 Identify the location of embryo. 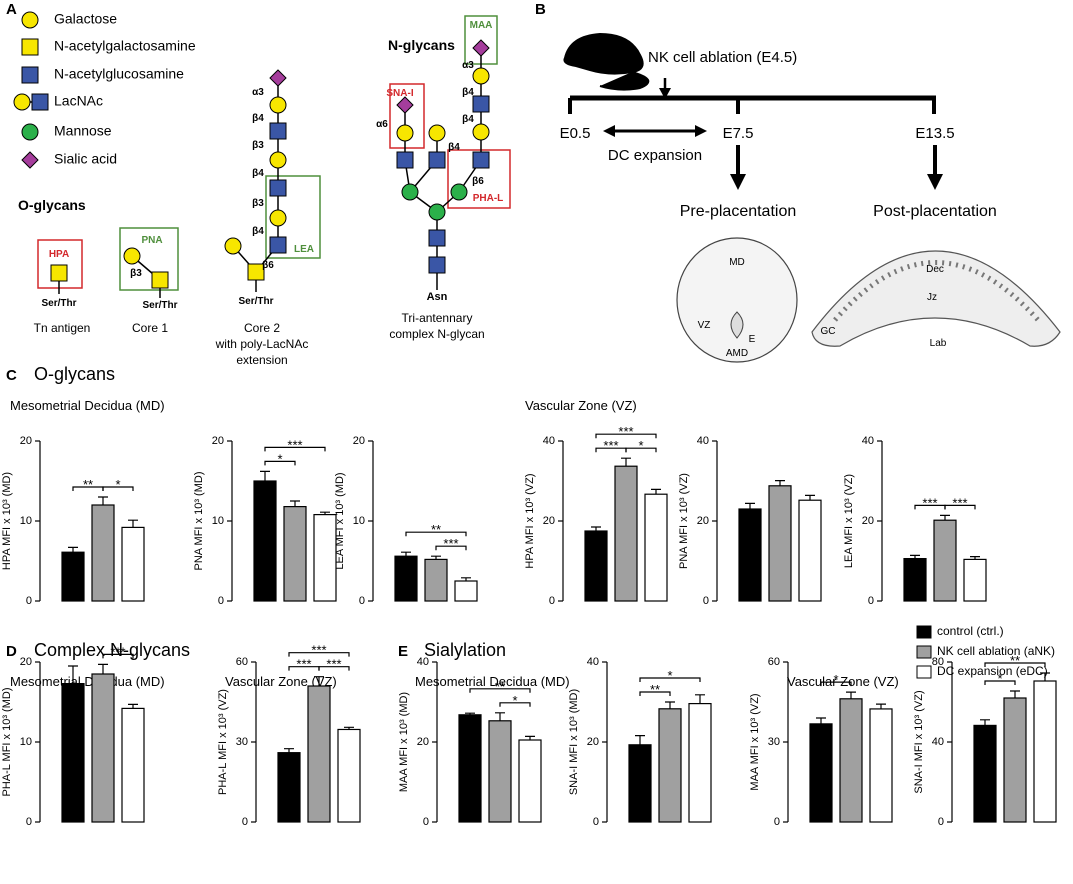
(737, 325).